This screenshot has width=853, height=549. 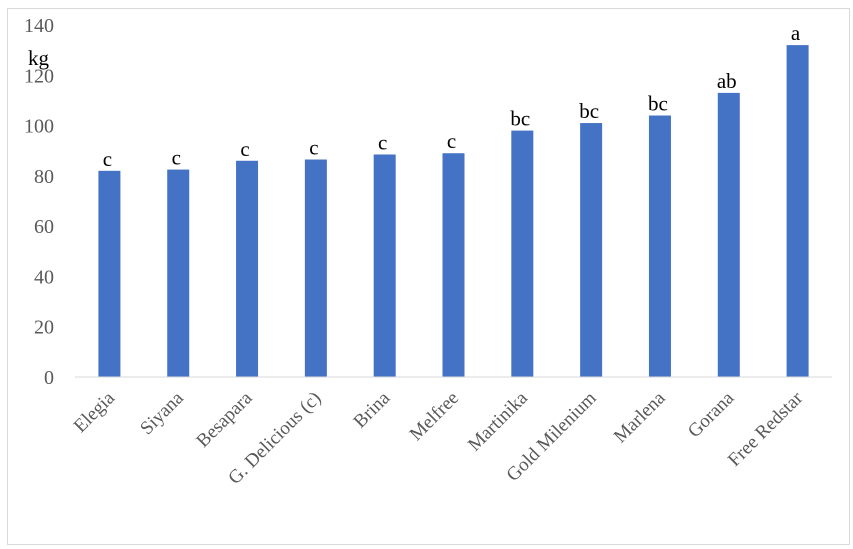 I want to click on x-category-label: Brina, so click(x=372, y=409).